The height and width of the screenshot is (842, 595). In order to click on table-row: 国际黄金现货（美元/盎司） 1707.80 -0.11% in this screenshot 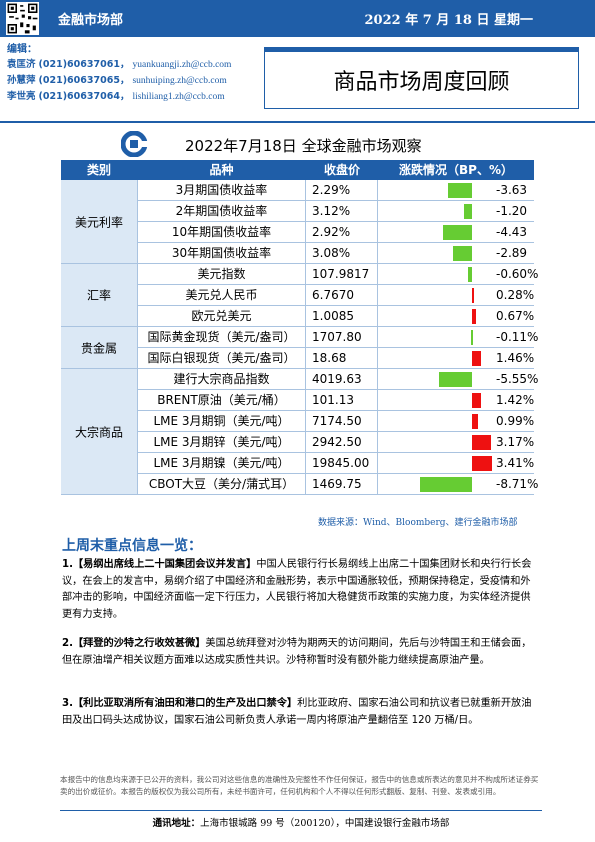, I will do `click(337, 337)`.